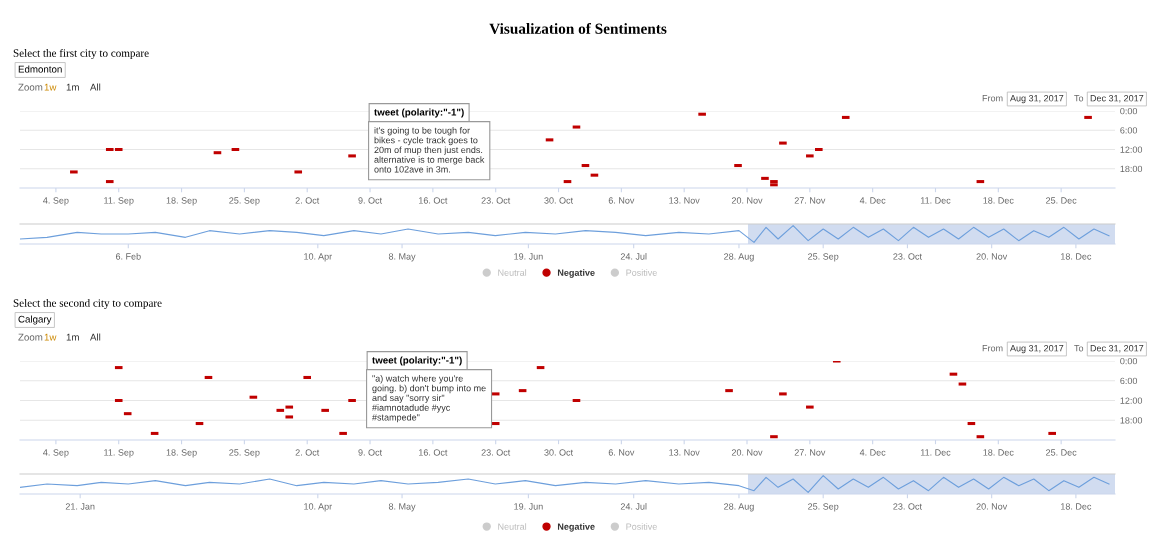  I want to click on annotation: it's going to be tough for bikes - cycle track goes to 20m of mup then just ends. alternative is to merge back onto 102ave in 3m., so click(429, 150).